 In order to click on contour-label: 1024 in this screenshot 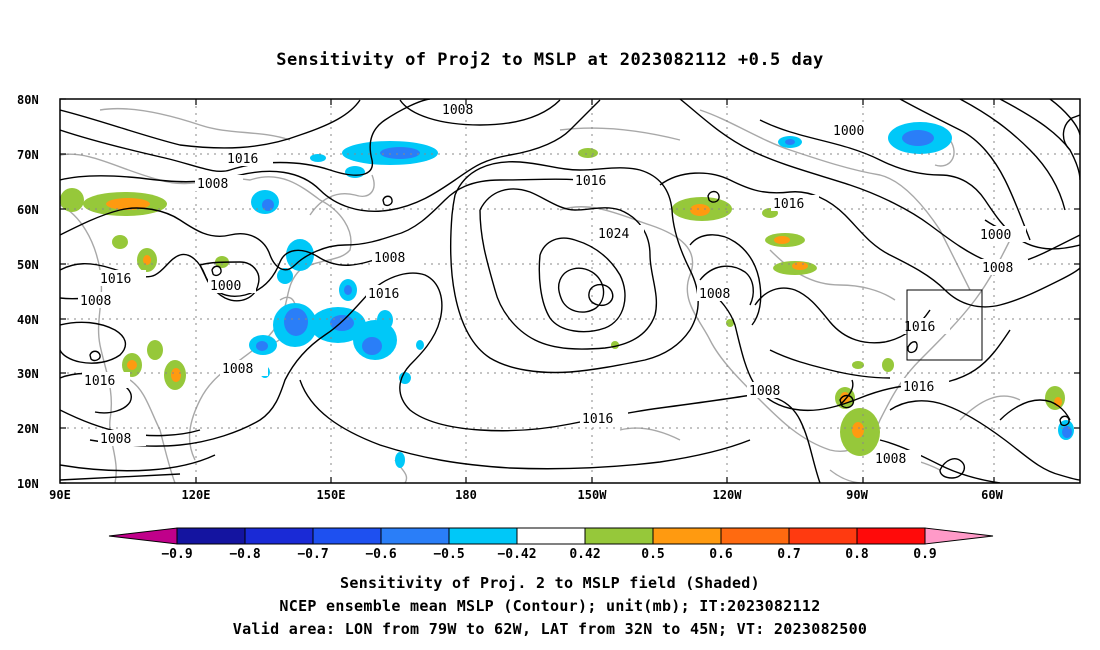, I will do `click(613, 234)`.